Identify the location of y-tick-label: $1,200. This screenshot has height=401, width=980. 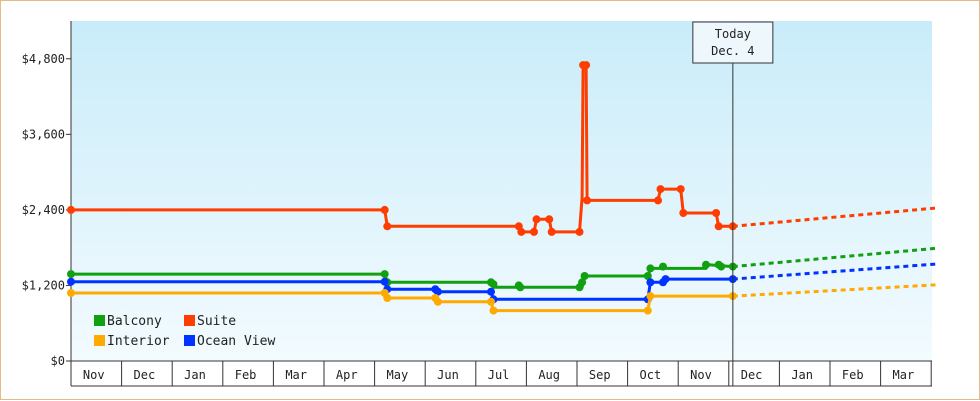
(43, 285).